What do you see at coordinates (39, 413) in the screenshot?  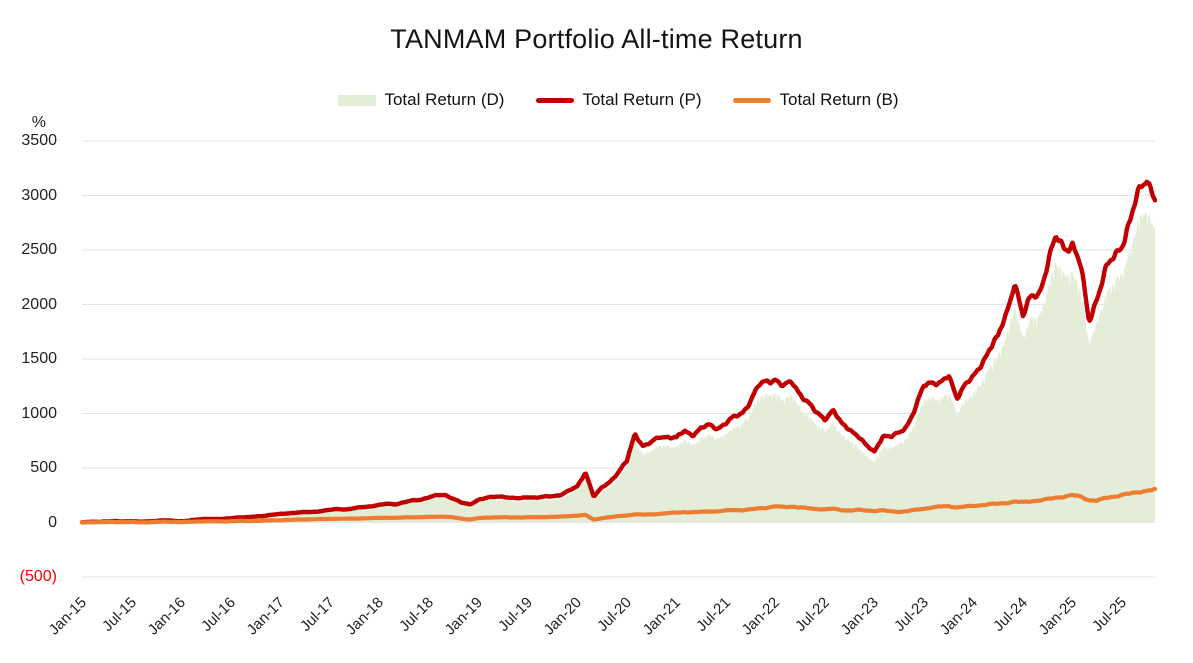 I see `y-tick-label: 1000` at bounding box center [39, 413].